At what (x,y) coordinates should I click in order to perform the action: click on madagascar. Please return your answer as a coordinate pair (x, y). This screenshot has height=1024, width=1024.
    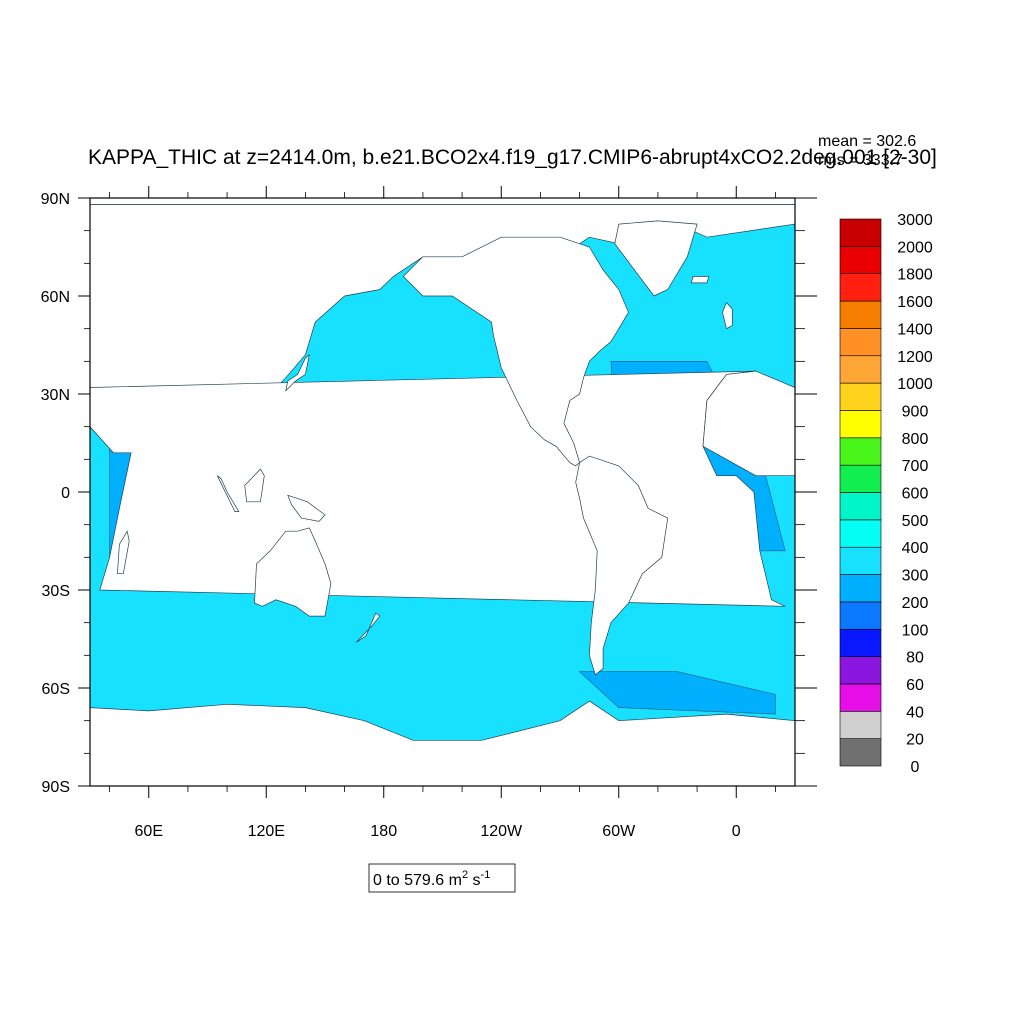
    Looking at the image, I should click on (123, 552).